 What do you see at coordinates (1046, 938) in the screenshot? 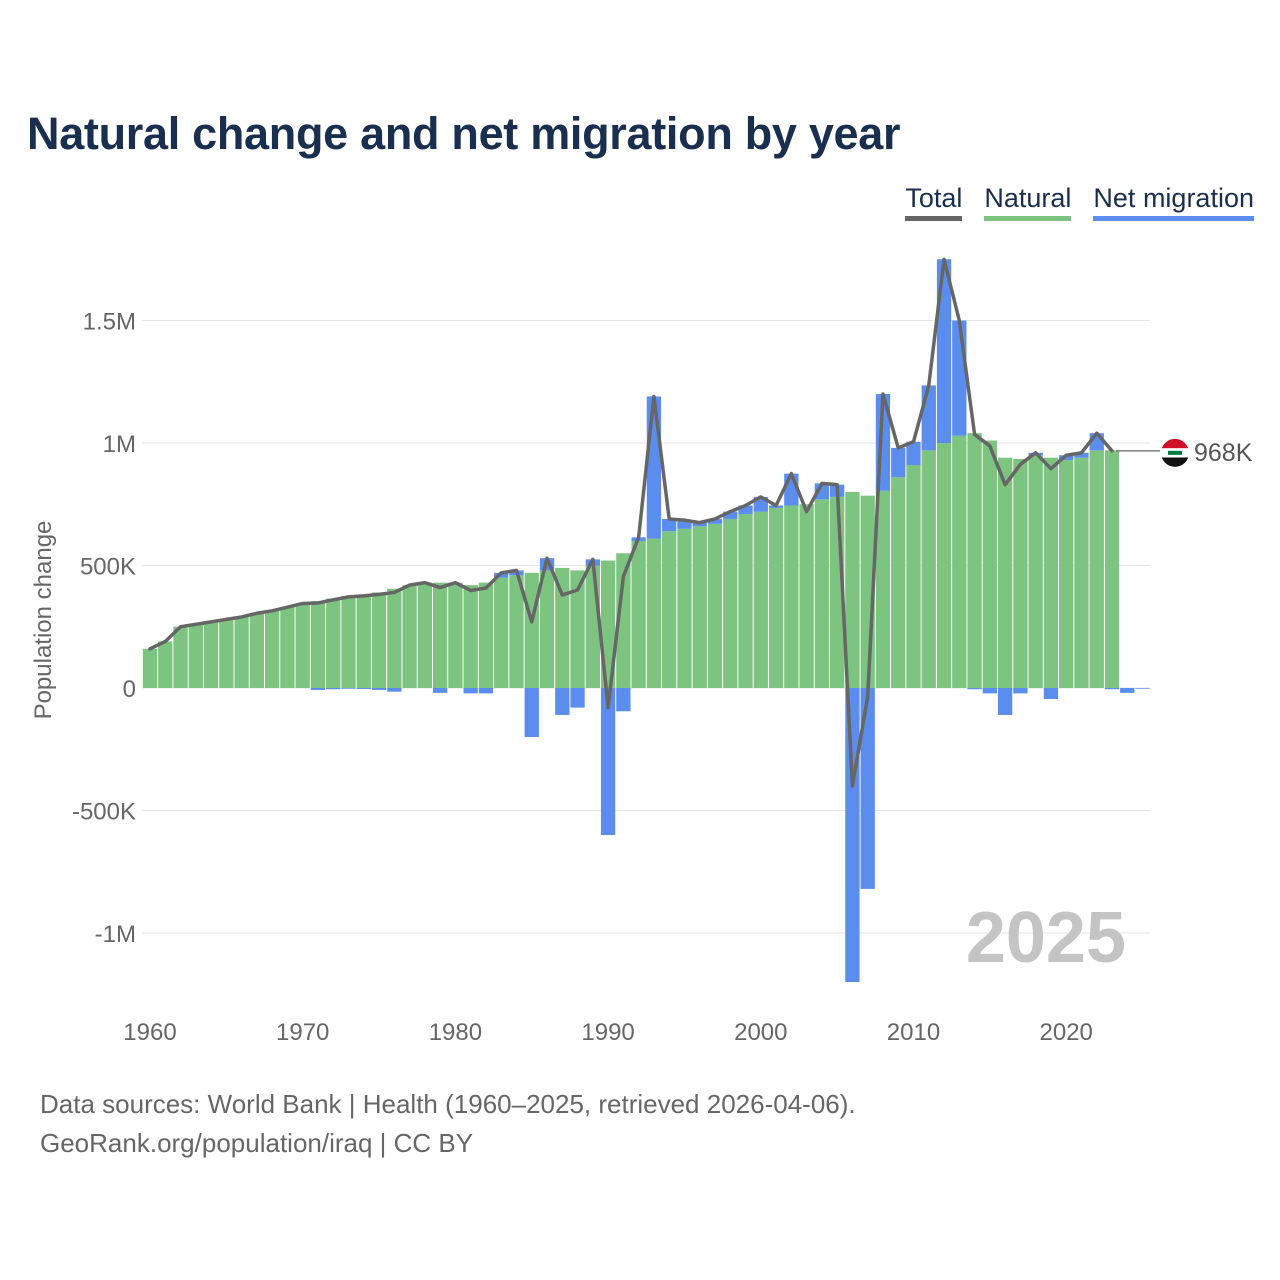
I see `year-watermark: 2025` at bounding box center [1046, 938].